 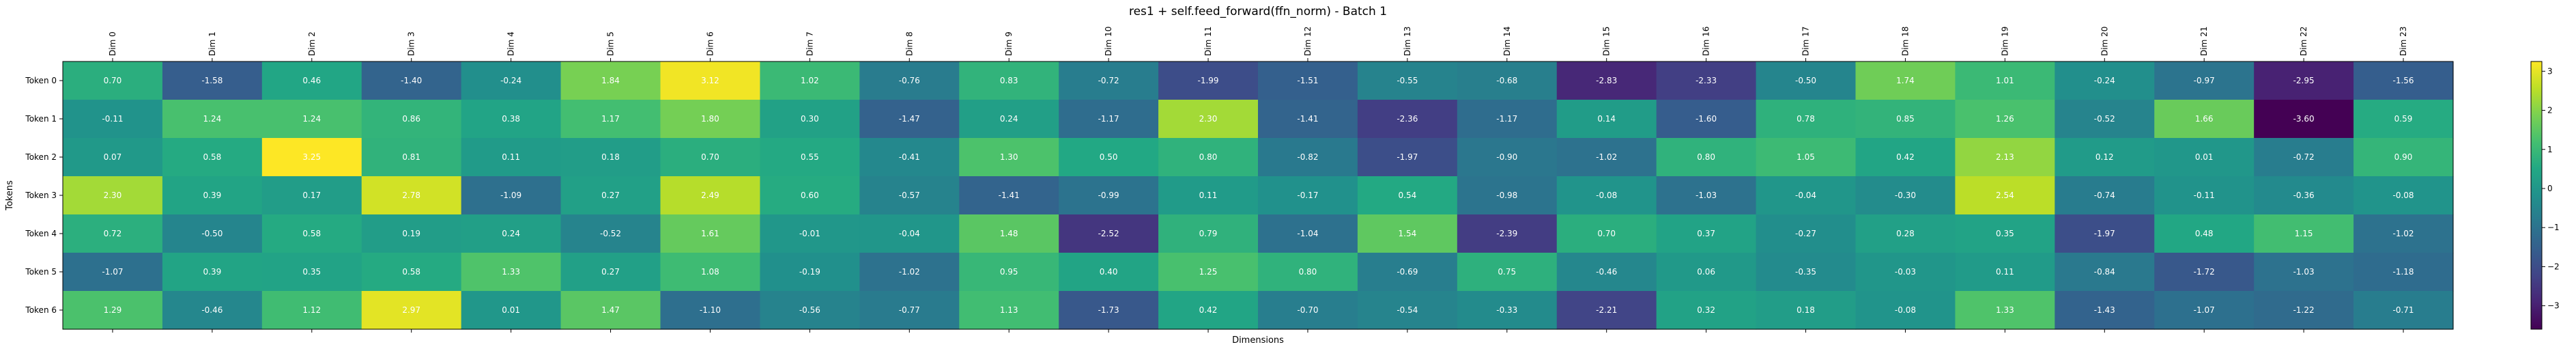 I want to click on cell-value-label: -1.07, so click(x=2204, y=310).